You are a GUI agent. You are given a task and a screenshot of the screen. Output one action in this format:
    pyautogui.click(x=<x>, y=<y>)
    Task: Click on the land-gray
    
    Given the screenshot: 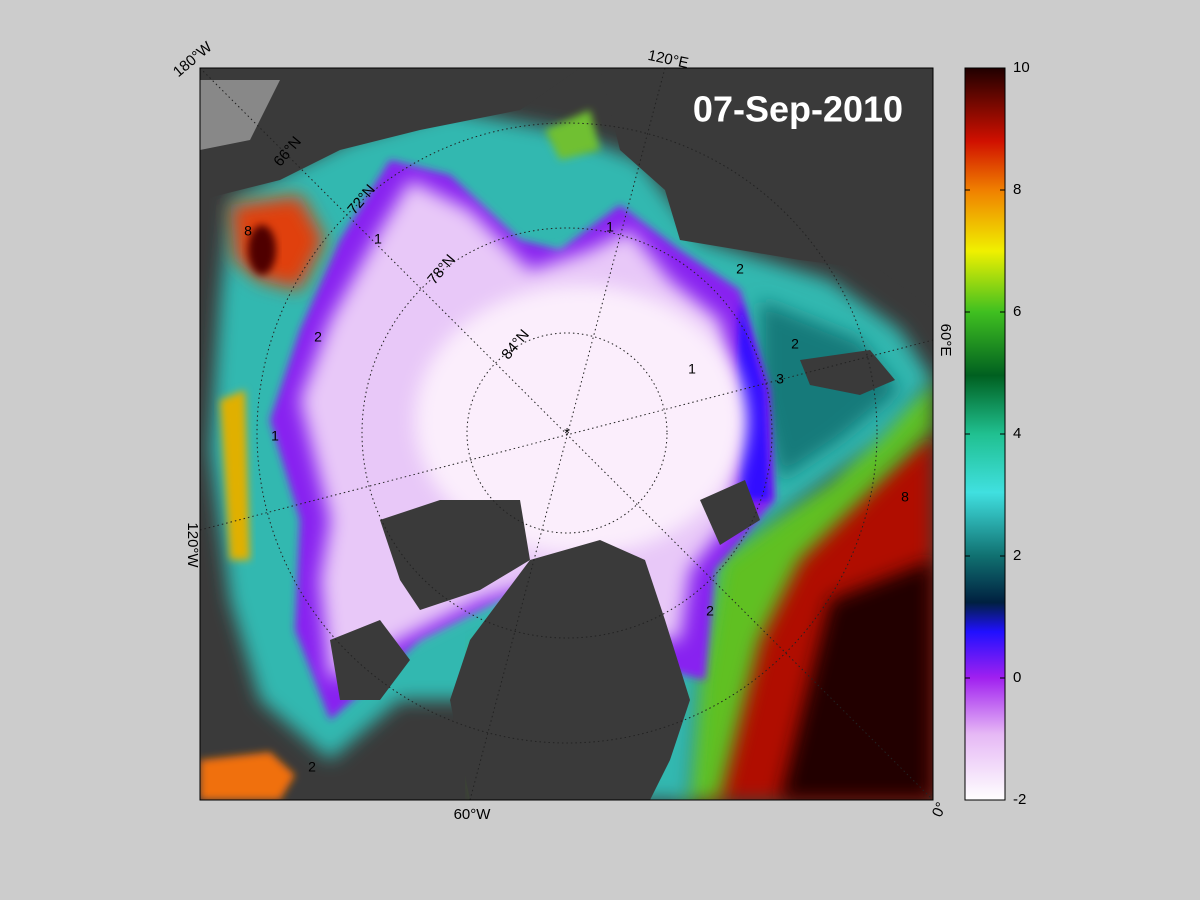 What is the action you would take?
    pyautogui.click(x=240, y=115)
    